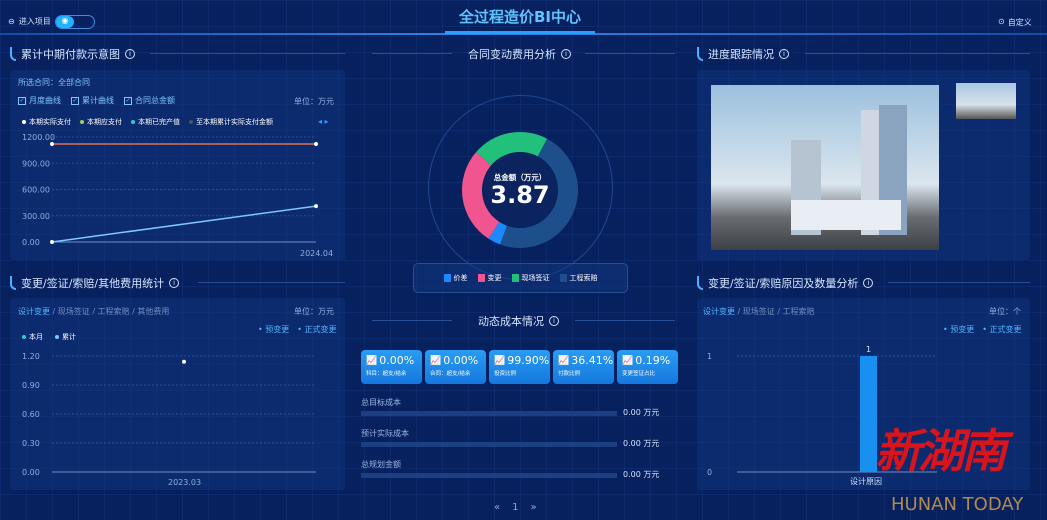  What do you see at coordinates (520, 32) in the screenshot?
I see `title-underline` at bounding box center [520, 32].